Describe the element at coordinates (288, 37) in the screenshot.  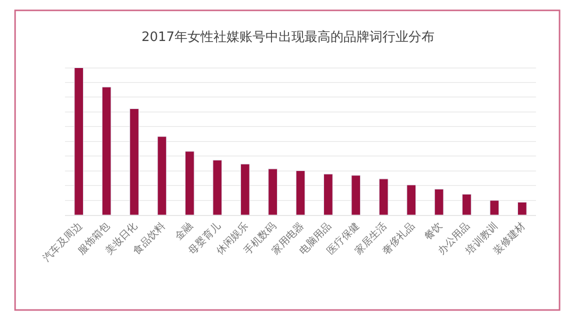
I see `chart-title: 2017年女性社媒账号中出现最高的品牌词行业分布` at that location.